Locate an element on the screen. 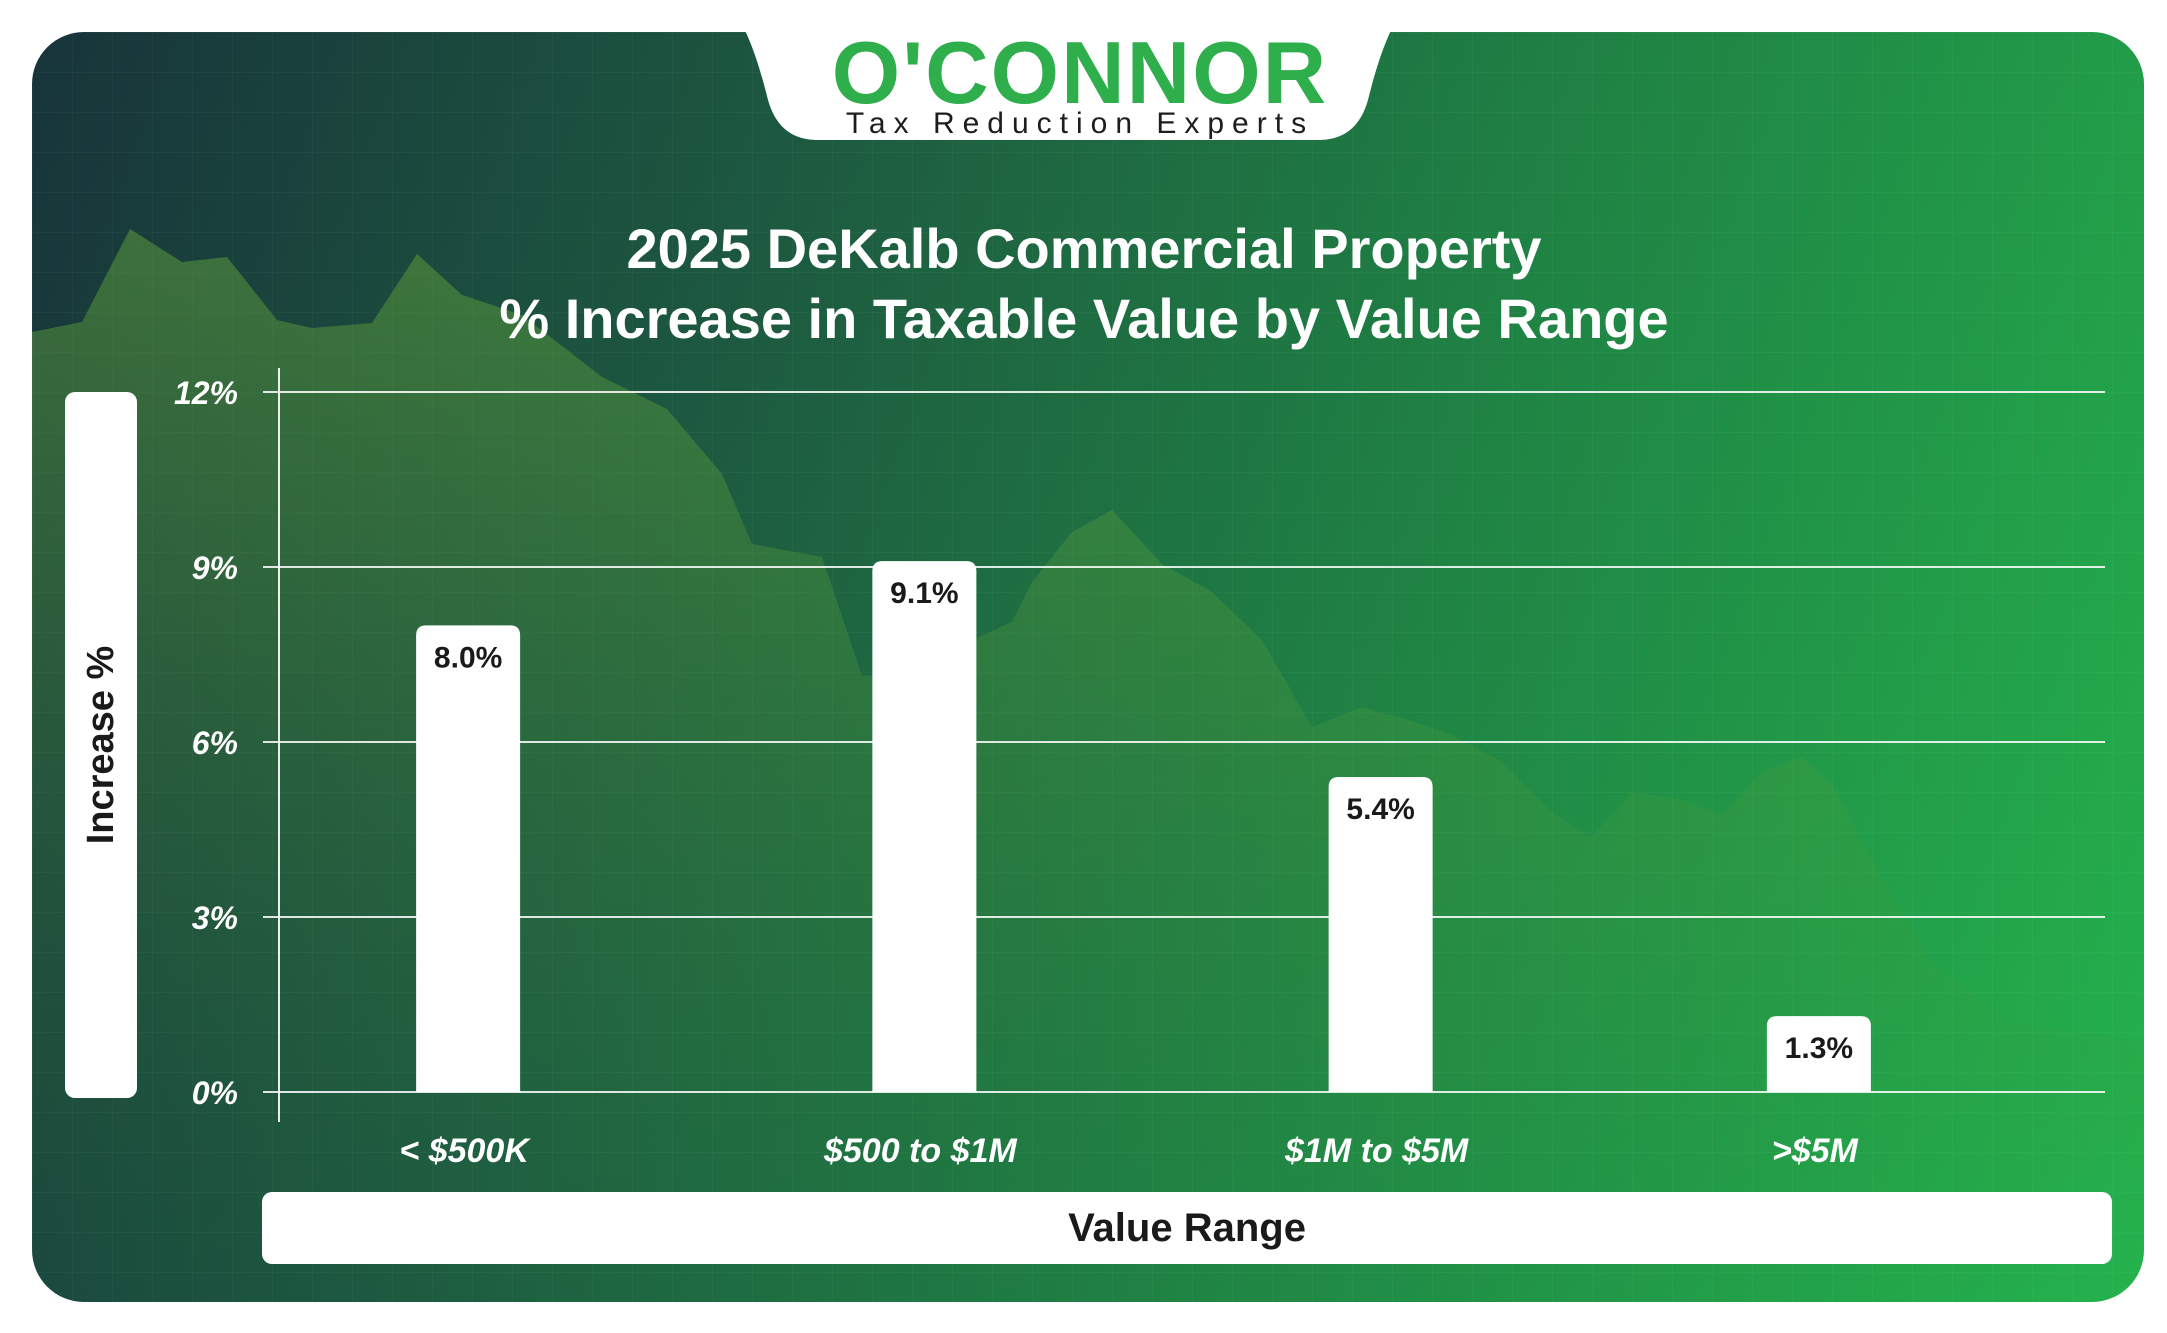 The height and width of the screenshot is (1333, 2167). chart-title: 2025 DeKalb Commercial Property is located at coordinates (1084, 248).